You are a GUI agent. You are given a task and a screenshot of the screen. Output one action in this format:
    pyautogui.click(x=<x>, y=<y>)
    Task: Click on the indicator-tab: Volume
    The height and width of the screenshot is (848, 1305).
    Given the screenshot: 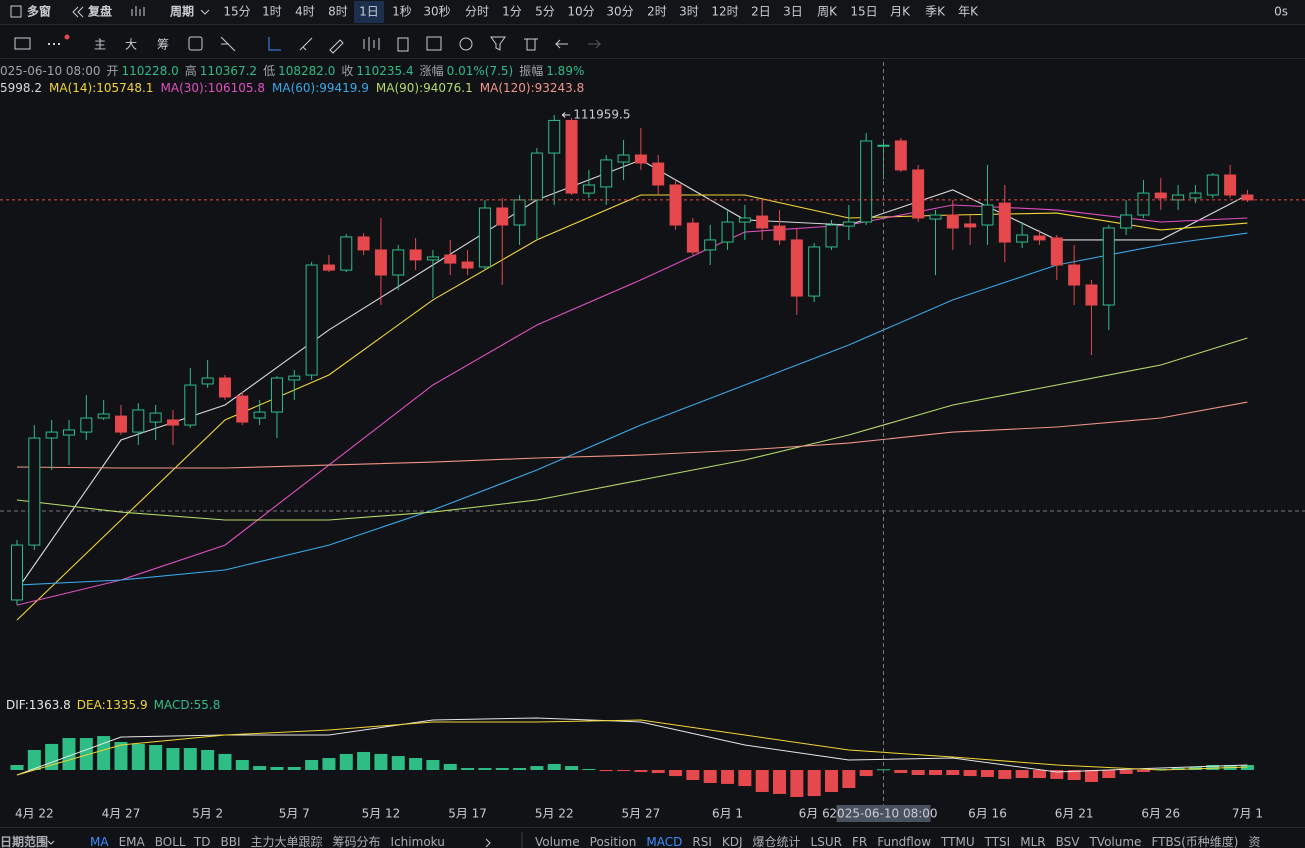 What is the action you would take?
    pyautogui.click(x=557, y=841)
    